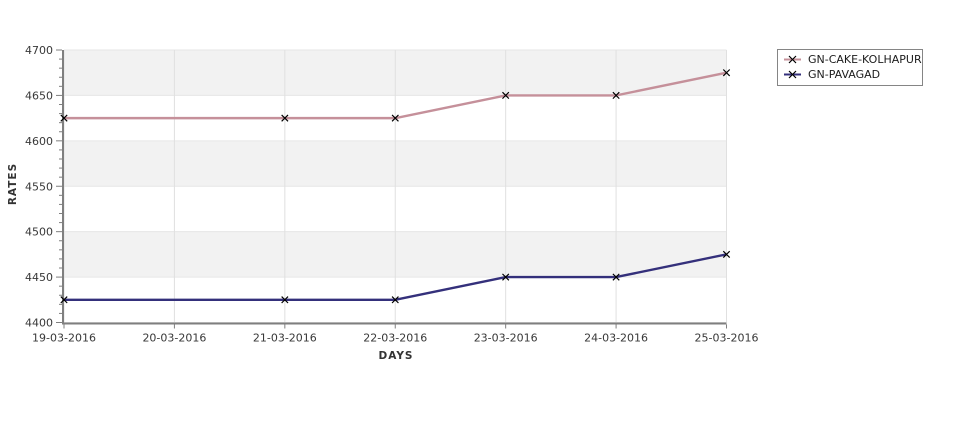 The width and height of the screenshot is (975, 429). What do you see at coordinates (616, 338) in the screenshot?
I see `x-tick-label: 24-03-2016` at bounding box center [616, 338].